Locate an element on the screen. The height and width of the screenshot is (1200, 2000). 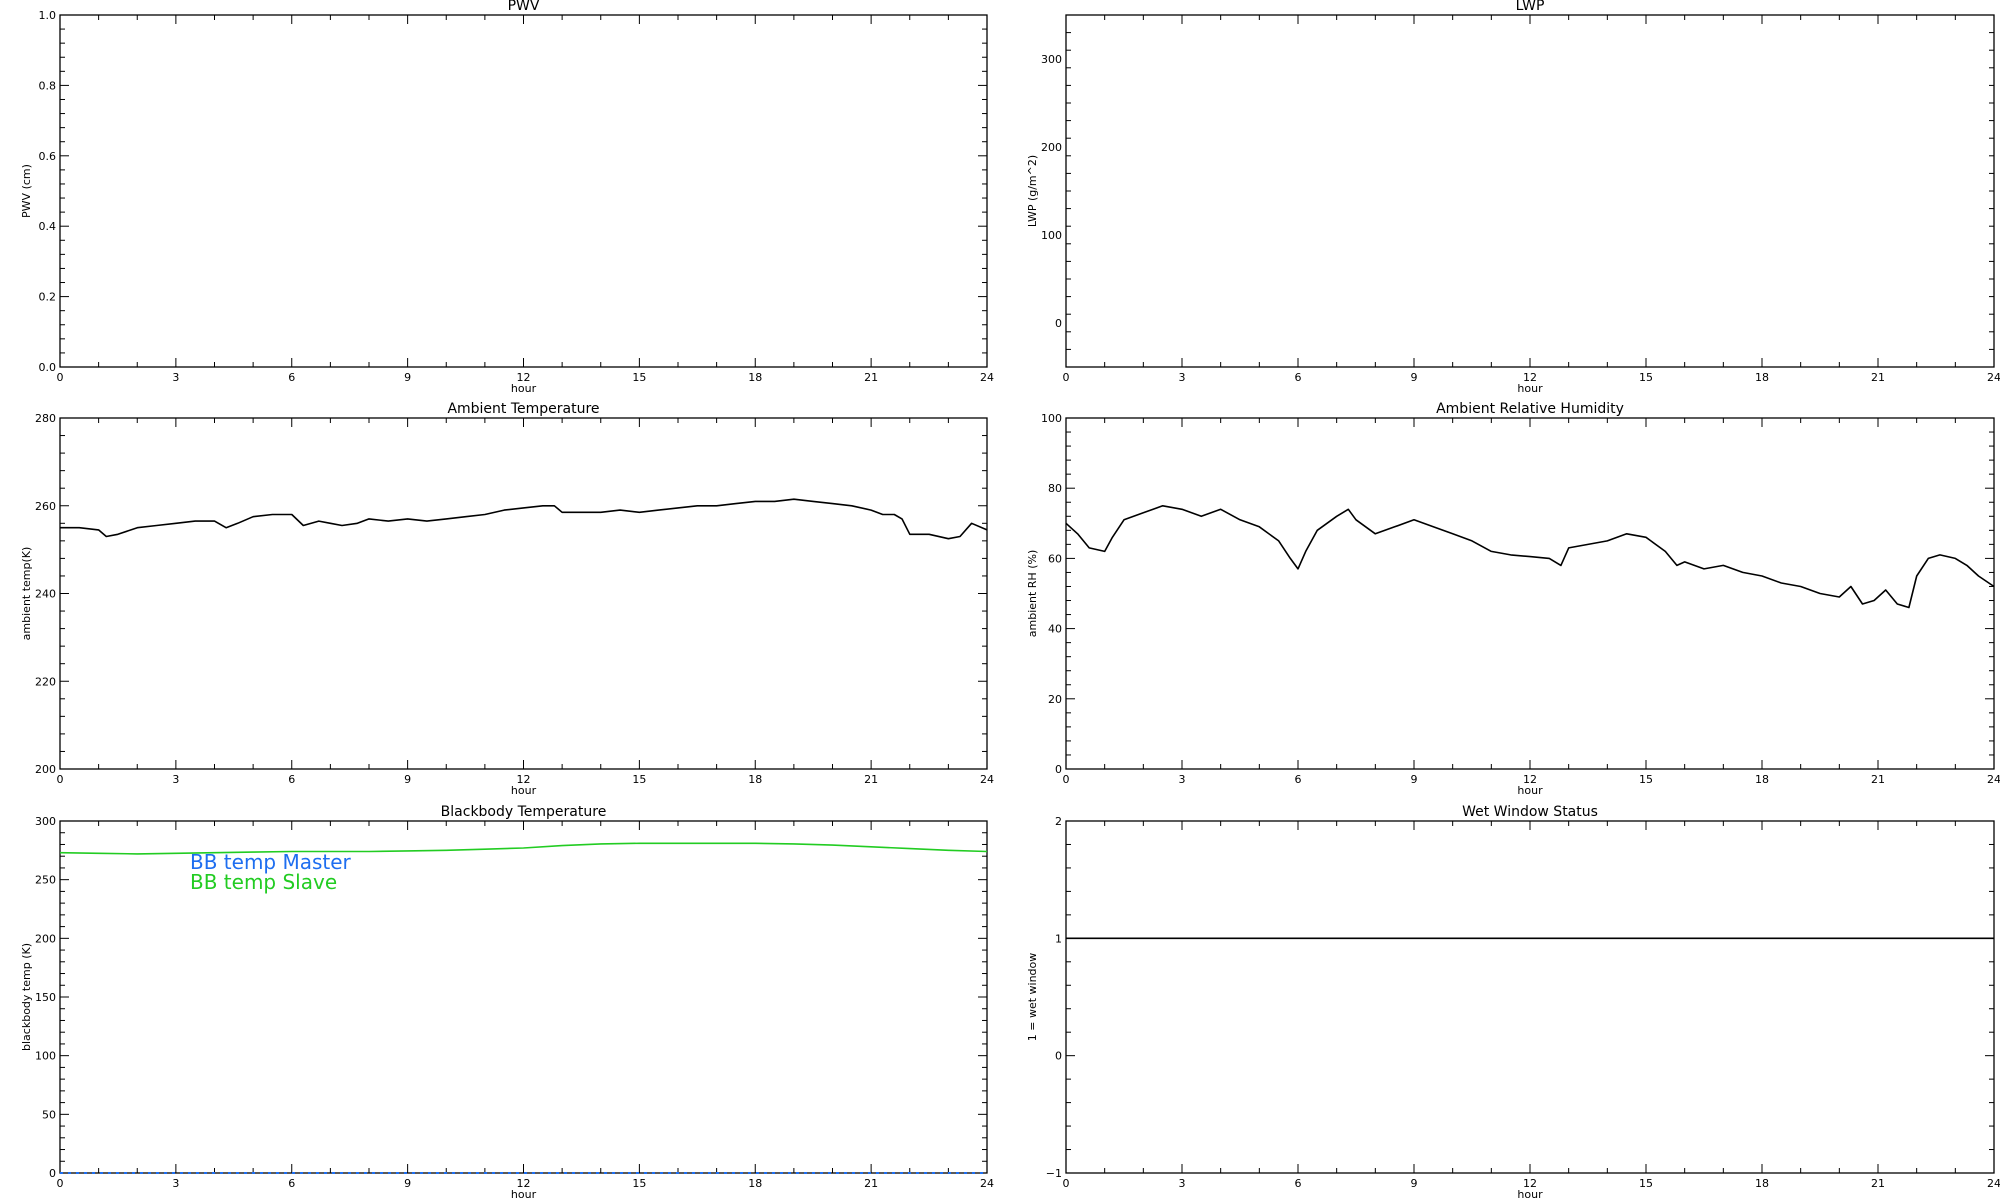
wet-window-y-tick-label: 0 is located at coordinates (1058, 1056).